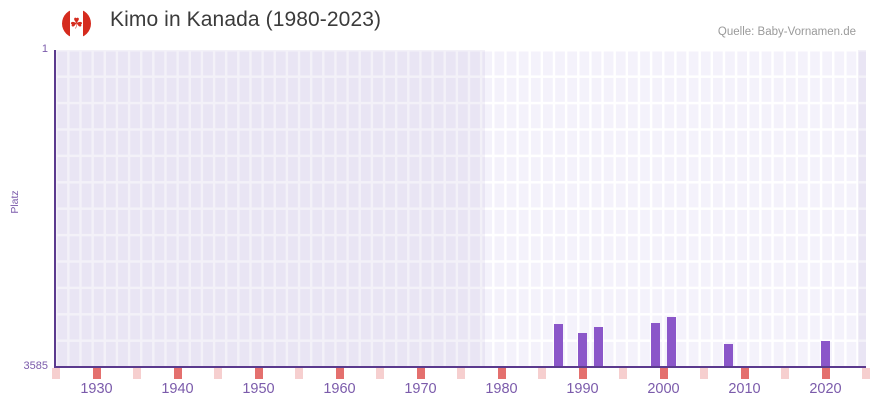 The width and height of the screenshot is (873, 412). Describe the element at coordinates (861, 208) in the screenshot. I see `out-of-range-shade-right` at that location.